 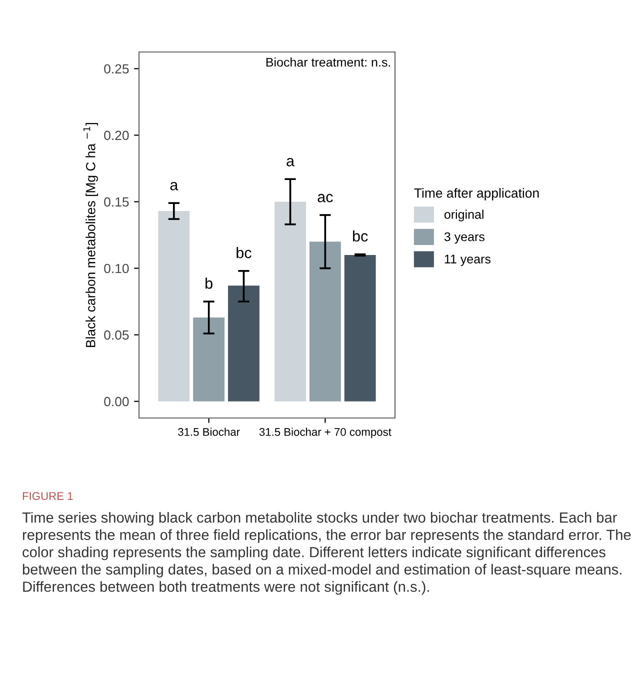 I want to click on y-tick-label: 0.15, so click(x=116, y=202).